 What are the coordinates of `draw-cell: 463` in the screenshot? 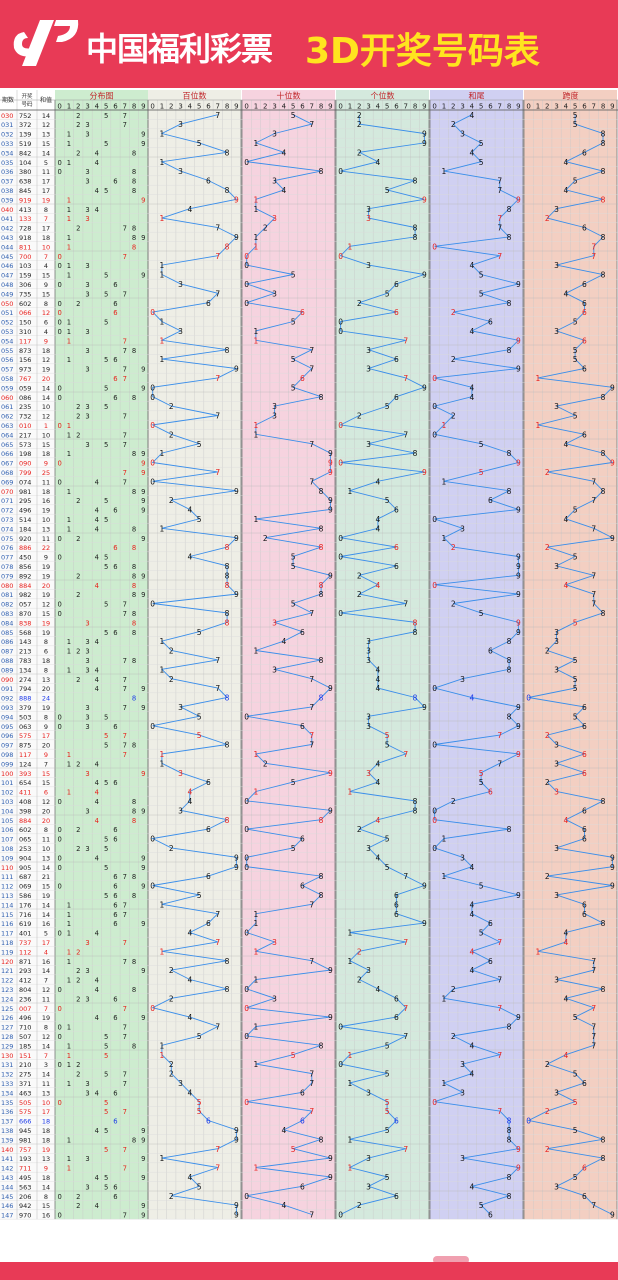 It's located at (25, 1093).